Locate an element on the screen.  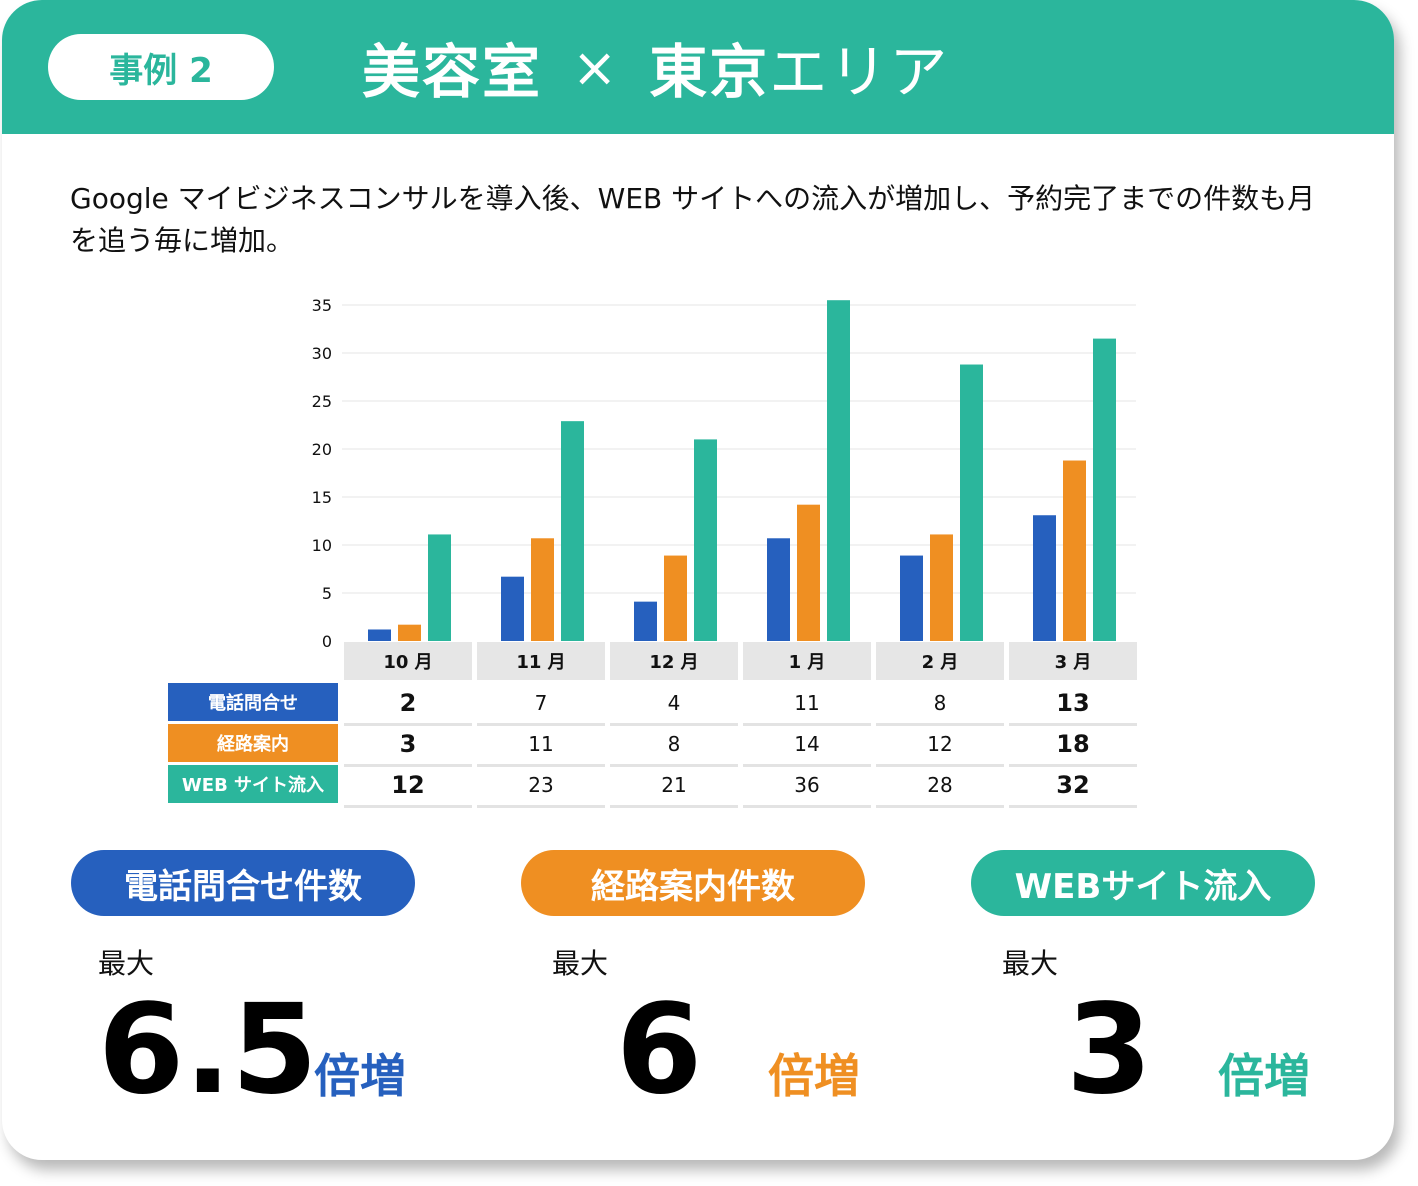
stat-phone-value: 6.5 is located at coordinates (208, 1050).